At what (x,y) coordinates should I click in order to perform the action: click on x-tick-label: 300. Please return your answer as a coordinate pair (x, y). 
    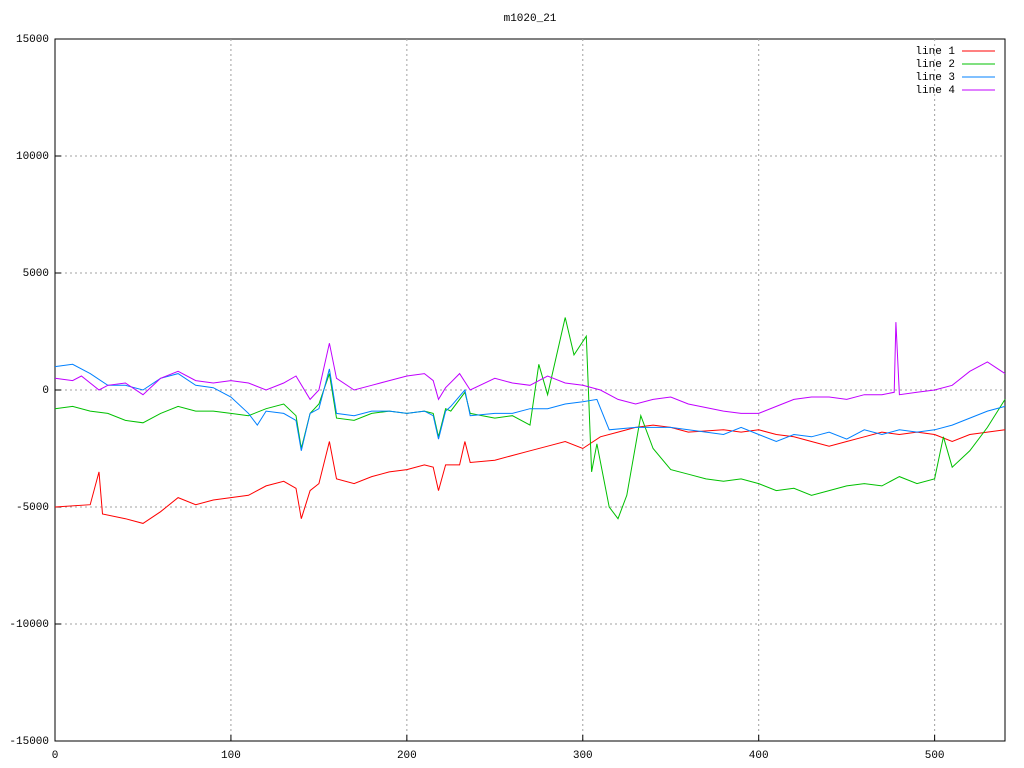
    Looking at the image, I should click on (583, 756).